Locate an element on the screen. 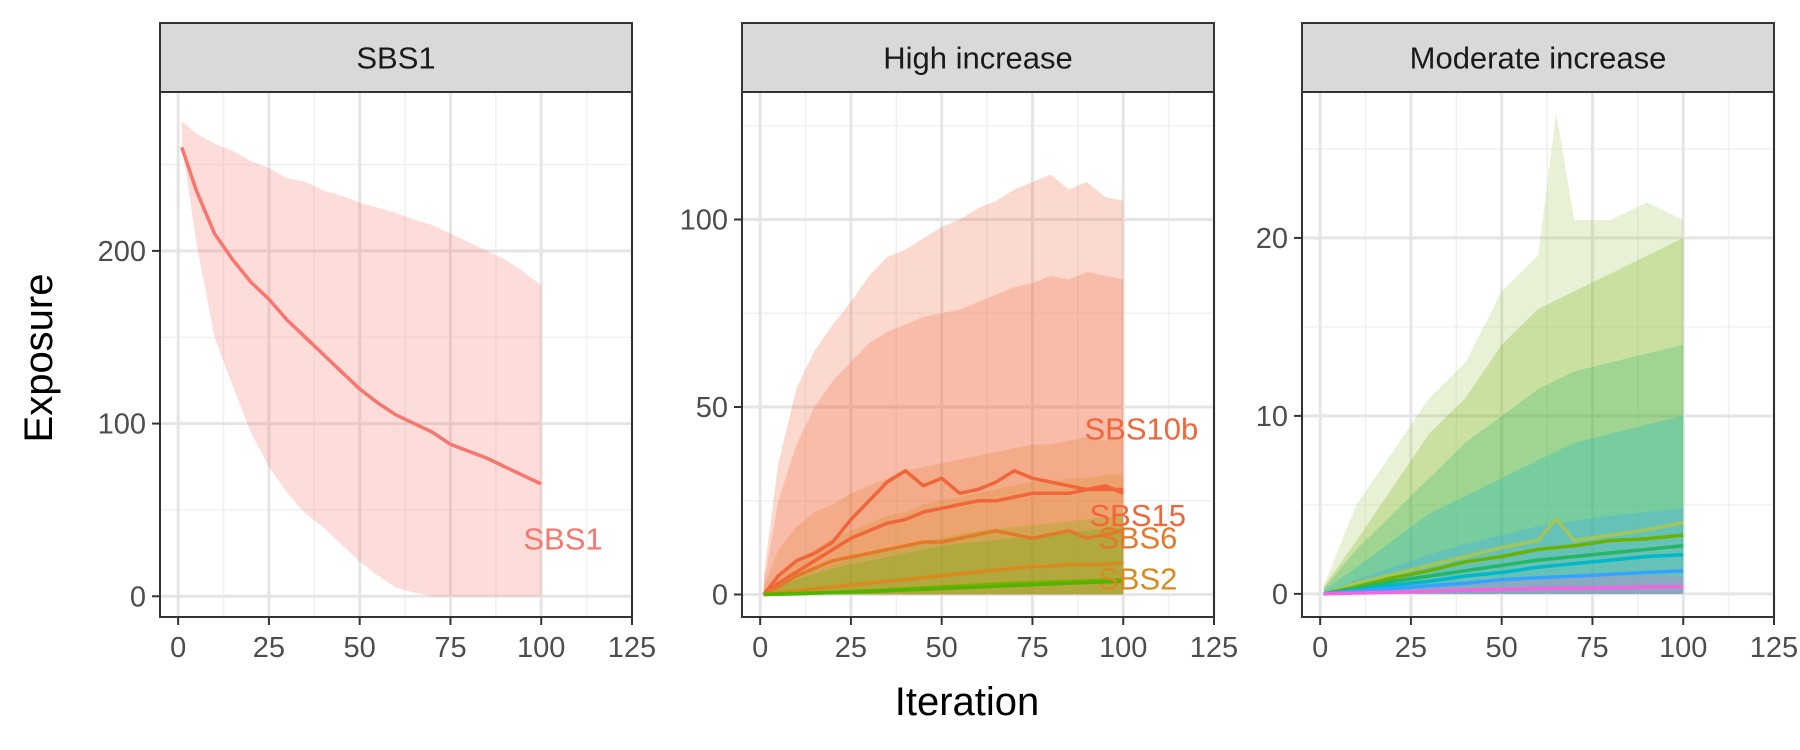 The image size is (1800, 750). series-label: SBS6 is located at coordinates (1137, 537).